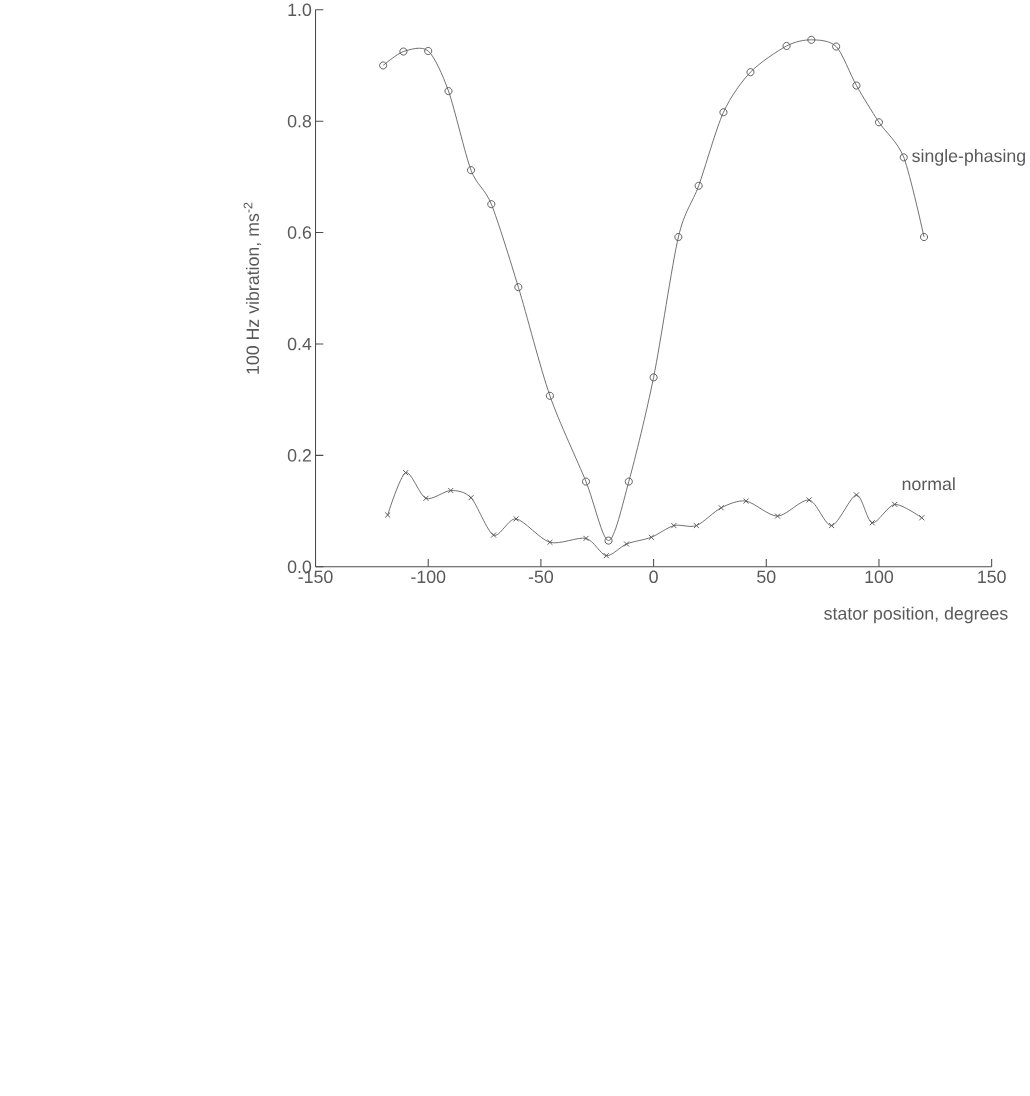 The image size is (1030, 1096). I want to click on y-tick-label: 1.0, so click(300, 10).